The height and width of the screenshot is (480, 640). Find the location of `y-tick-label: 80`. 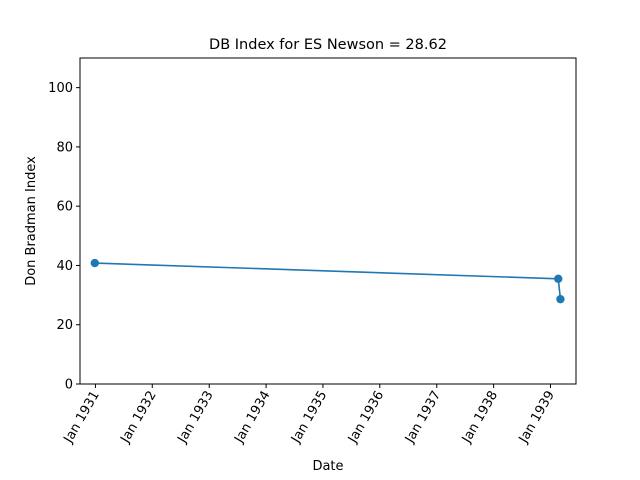

y-tick-label: 80 is located at coordinates (64, 147).